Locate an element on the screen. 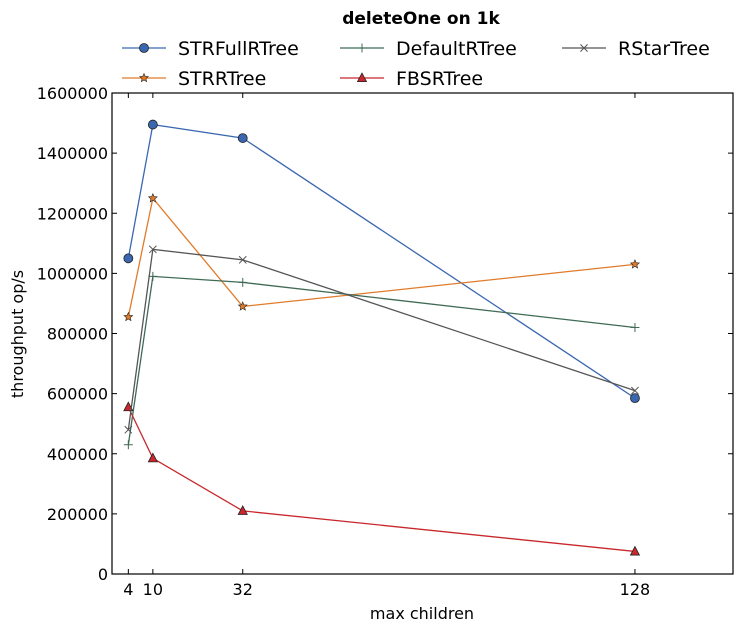 Image resolution: width=741 pixels, height=632 pixels. x-tick-label: 32 is located at coordinates (243, 589).